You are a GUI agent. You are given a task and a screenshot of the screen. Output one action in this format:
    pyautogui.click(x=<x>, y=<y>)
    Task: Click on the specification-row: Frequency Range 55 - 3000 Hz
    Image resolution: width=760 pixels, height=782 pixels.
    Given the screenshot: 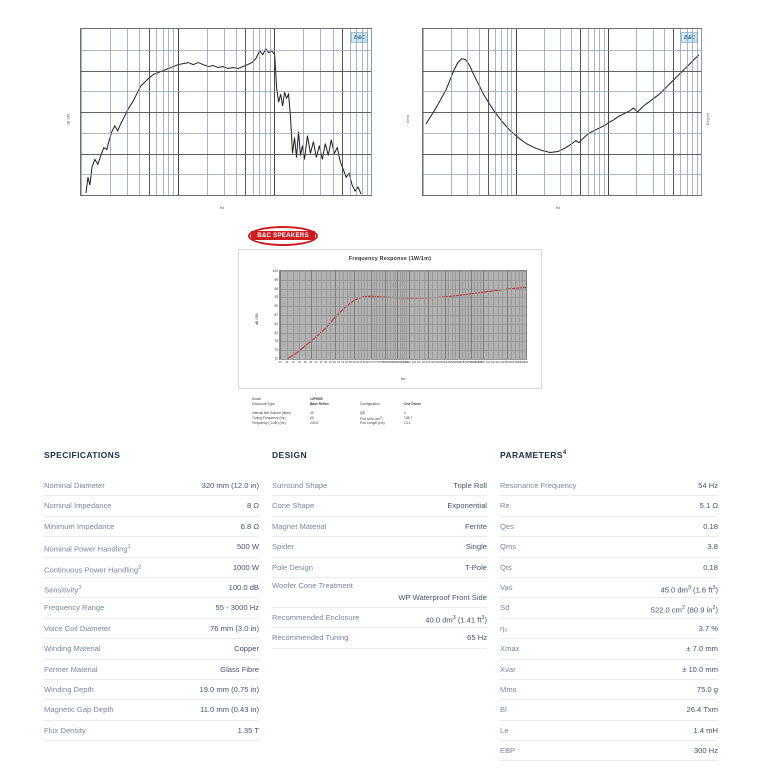 What is the action you would take?
    pyautogui.click(x=151, y=608)
    